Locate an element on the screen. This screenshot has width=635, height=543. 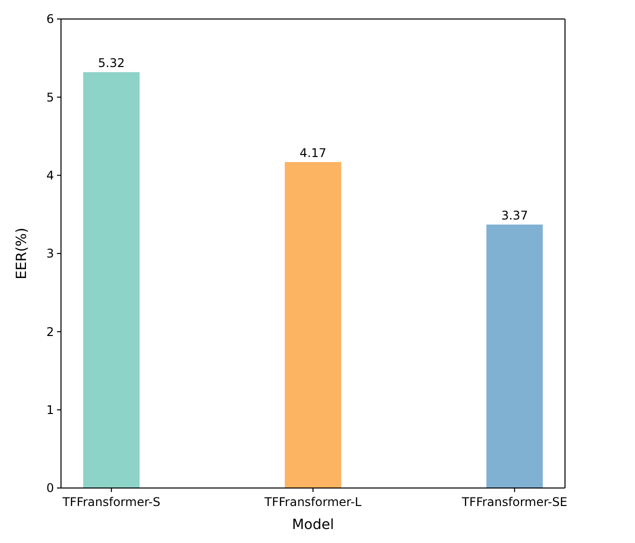
x-tick-label: TFFransformer-SE is located at coordinates (514, 502).